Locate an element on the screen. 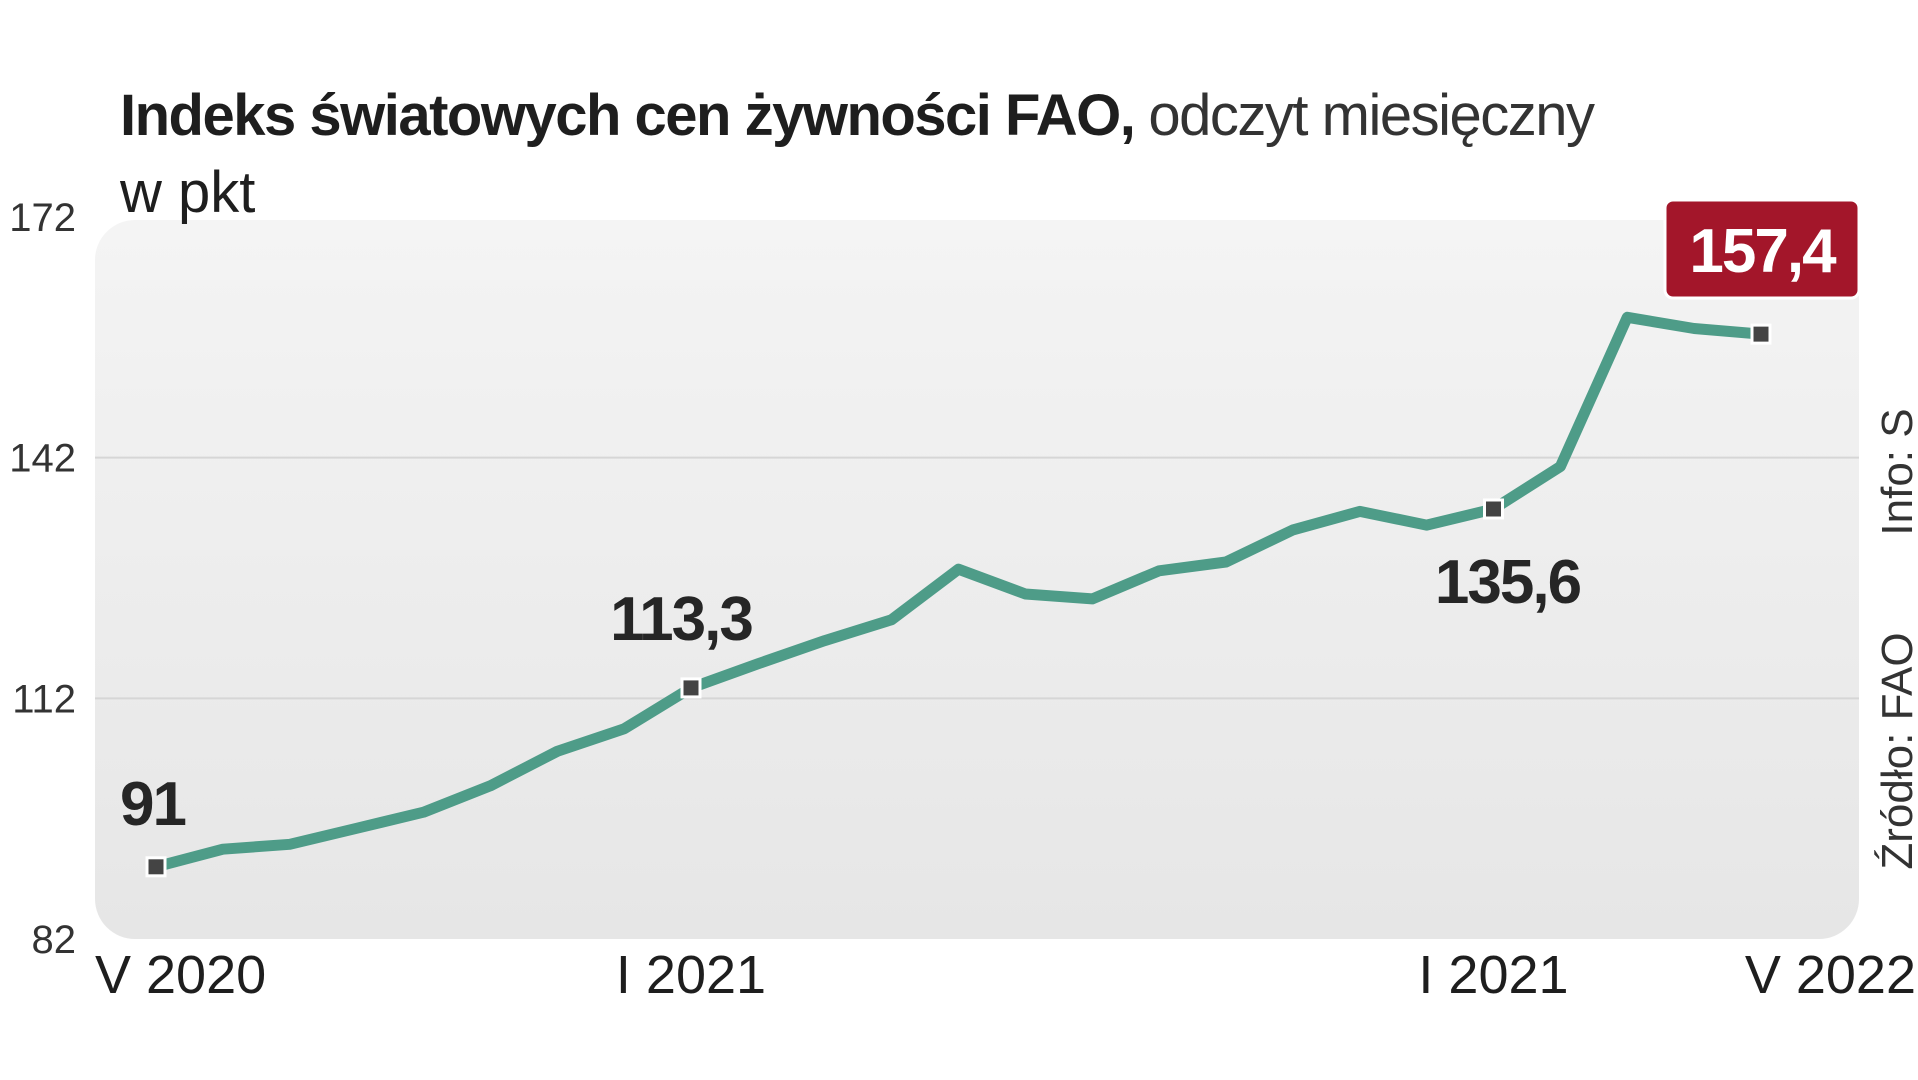 The width and height of the screenshot is (1918, 1080). y-tick-label: 142 is located at coordinates (42, 459).